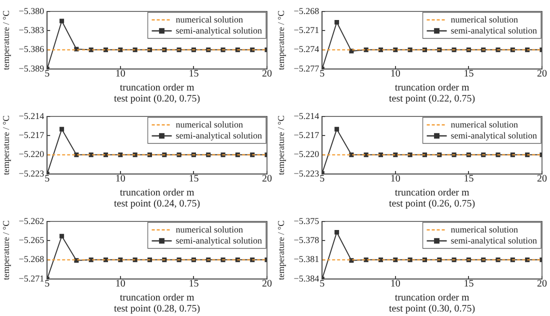 This screenshot has height=316, width=550. What do you see at coordinates (31, 221) in the screenshot?
I see `y-tick-label: −5.262` at bounding box center [31, 221].